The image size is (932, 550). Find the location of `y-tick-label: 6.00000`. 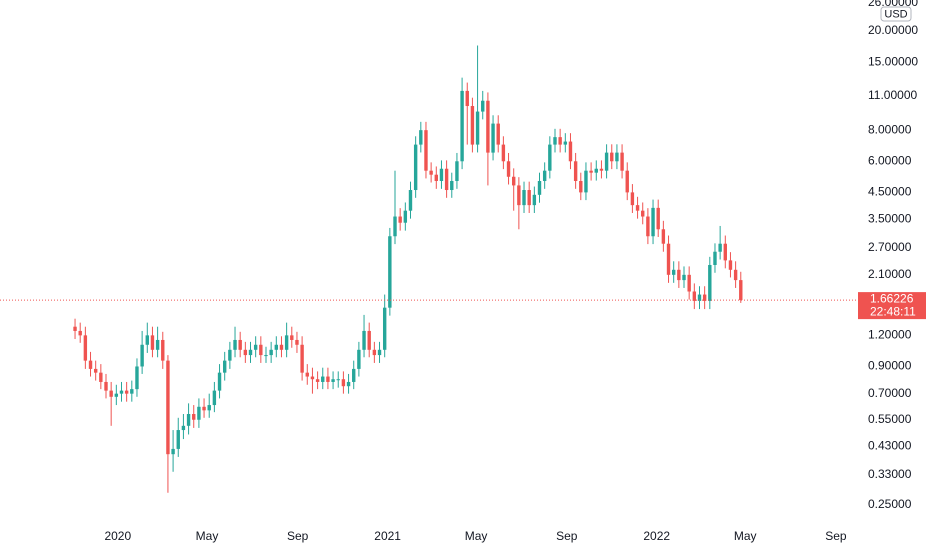

y-tick-label: 6.00000 is located at coordinates (890, 160).